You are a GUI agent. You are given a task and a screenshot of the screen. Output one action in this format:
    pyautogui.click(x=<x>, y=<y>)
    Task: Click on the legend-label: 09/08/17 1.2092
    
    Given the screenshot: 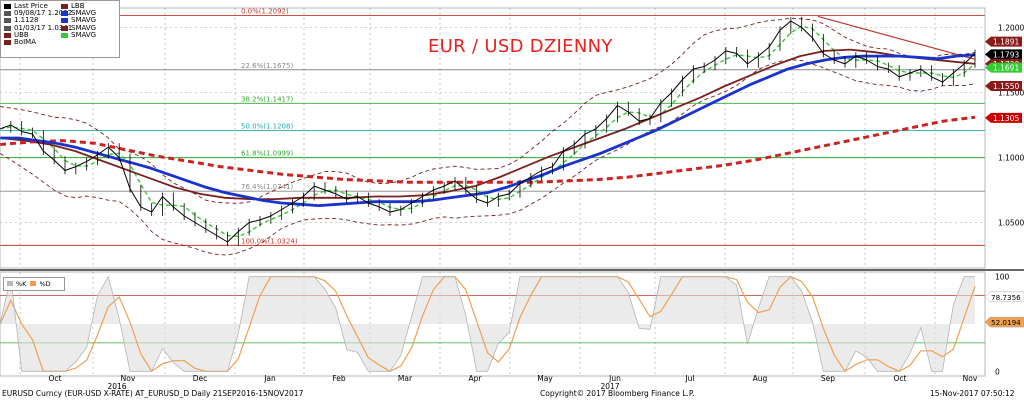 What is the action you would take?
    pyautogui.click(x=43, y=13)
    